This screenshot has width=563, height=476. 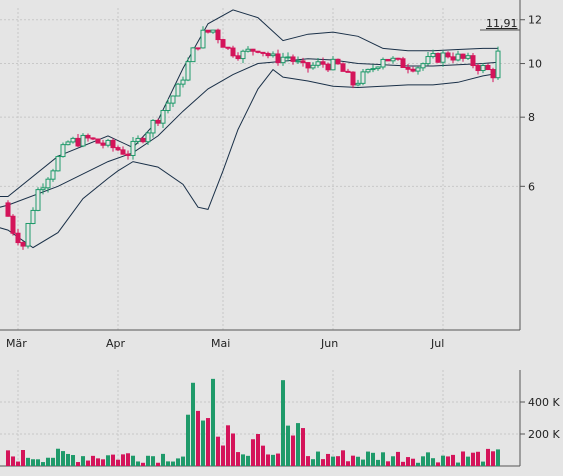 I want to click on month-label: Apr, so click(x=116, y=343).